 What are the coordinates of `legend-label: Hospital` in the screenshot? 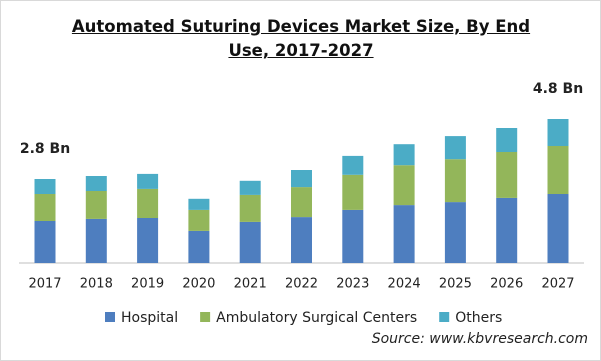 It's located at (149, 318).